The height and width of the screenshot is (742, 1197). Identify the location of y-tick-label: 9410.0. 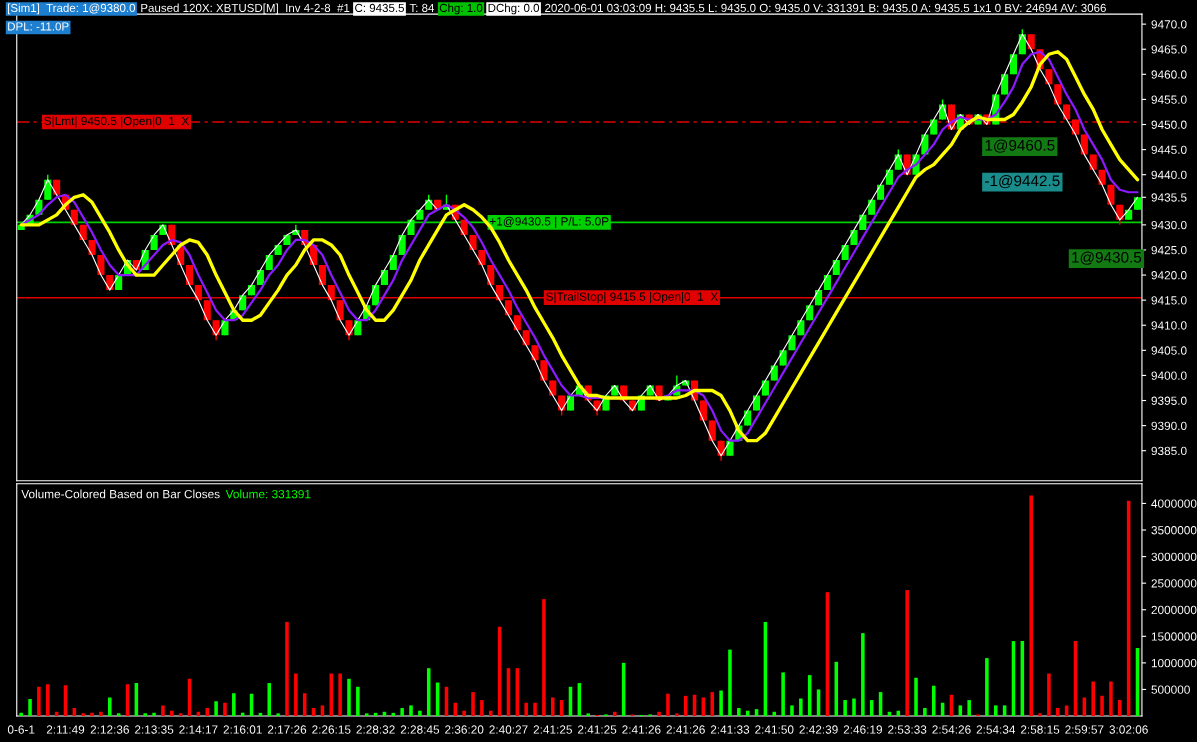
(1169, 325).